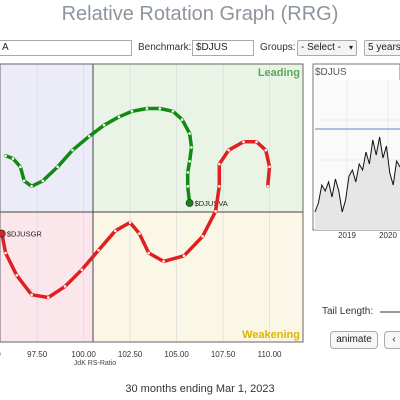  What do you see at coordinates (223, 48) in the screenshot?
I see `benchmark-input: $DJUS` at bounding box center [223, 48].